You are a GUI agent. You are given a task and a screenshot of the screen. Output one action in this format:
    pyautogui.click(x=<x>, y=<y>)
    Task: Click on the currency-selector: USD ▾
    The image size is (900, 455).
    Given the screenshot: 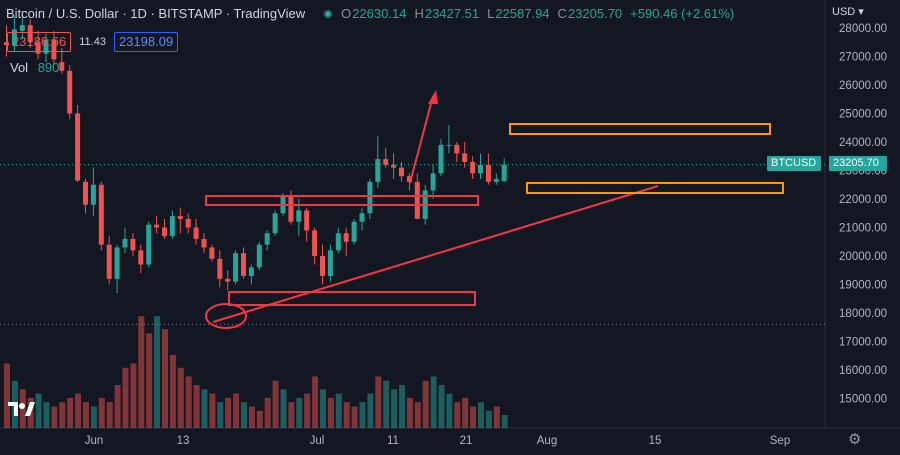 What is the action you would take?
    pyautogui.click(x=848, y=11)
    